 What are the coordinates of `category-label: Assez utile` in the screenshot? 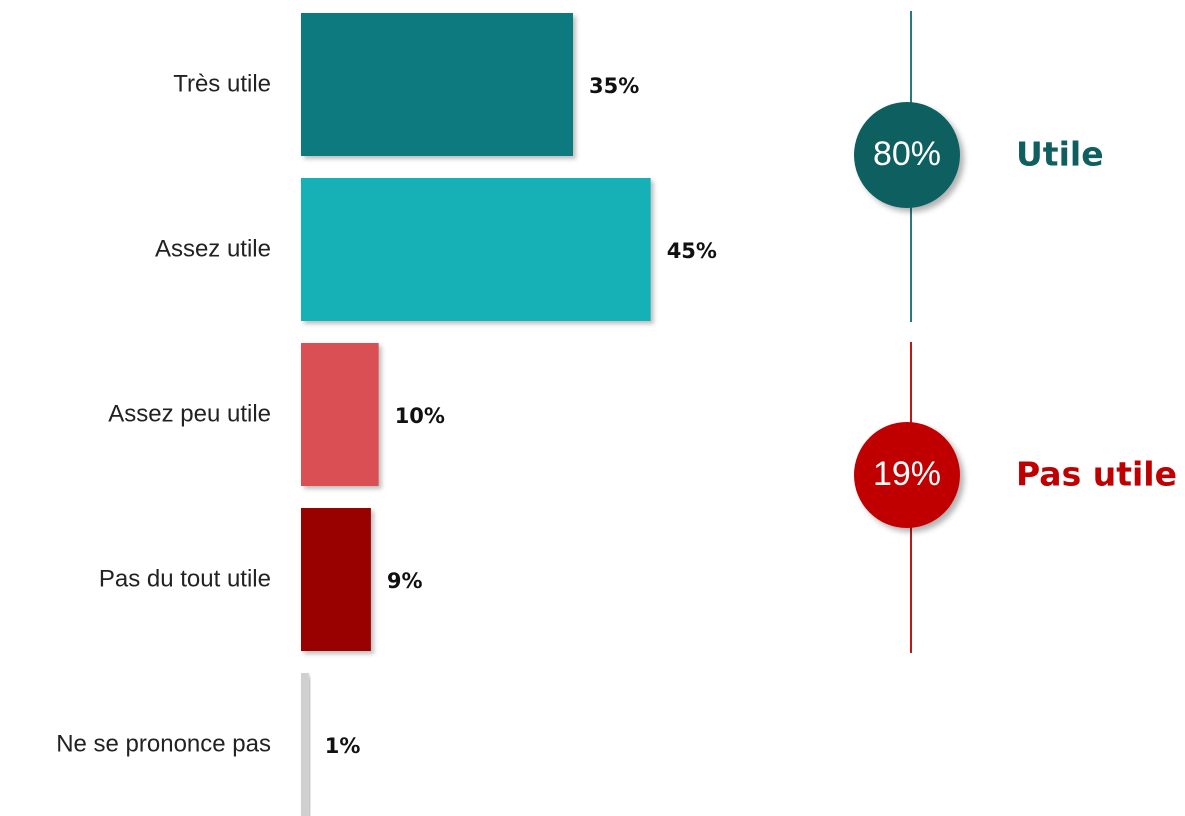 It's located at (213, 248).